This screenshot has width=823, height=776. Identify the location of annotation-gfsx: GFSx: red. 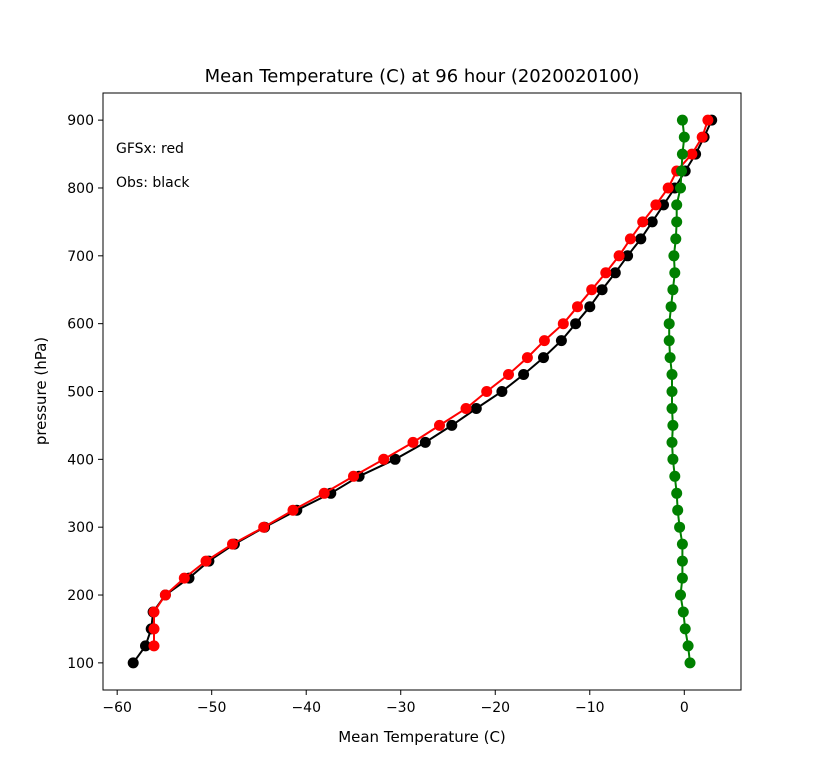
(150, 149).